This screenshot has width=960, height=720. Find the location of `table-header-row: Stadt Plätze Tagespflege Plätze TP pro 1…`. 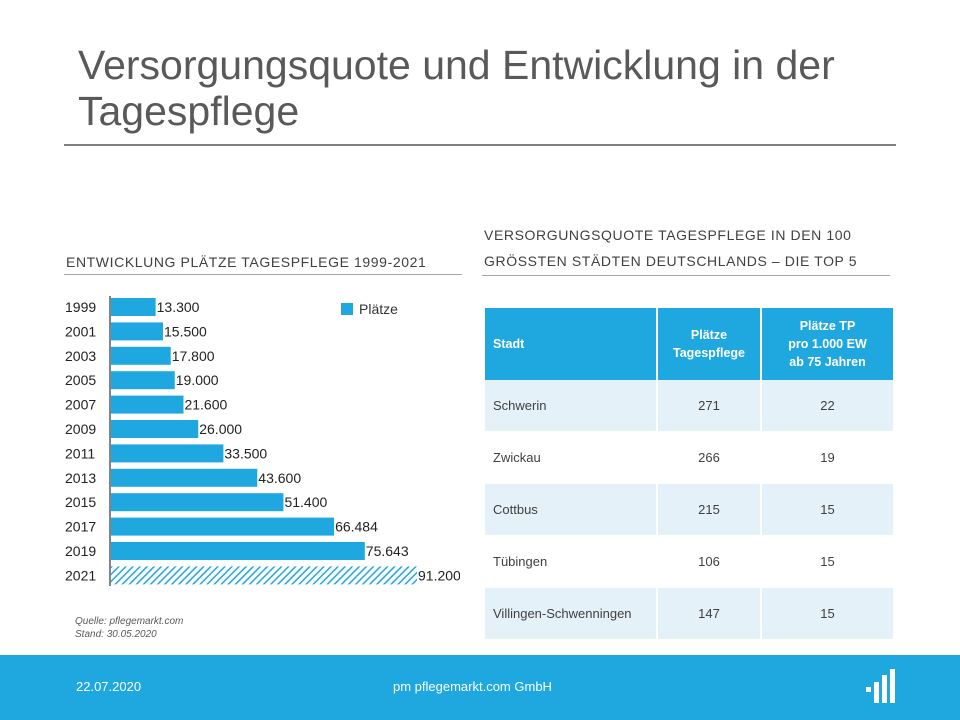

table-header-row: Stadt Plätze Tagespflege Plätze TP pro 1… is located at coordinates (690, 344).